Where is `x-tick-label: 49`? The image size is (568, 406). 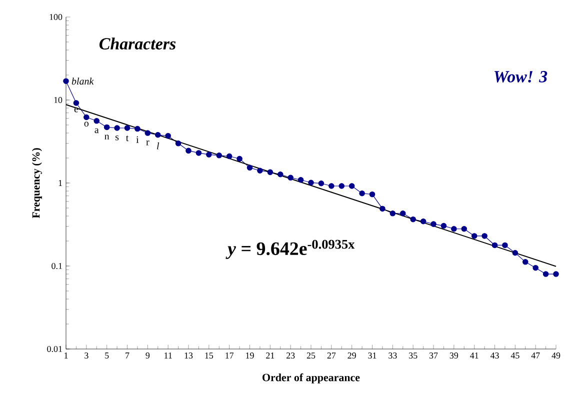
x-tick-label: 49 is located at coordinates (556, 355).